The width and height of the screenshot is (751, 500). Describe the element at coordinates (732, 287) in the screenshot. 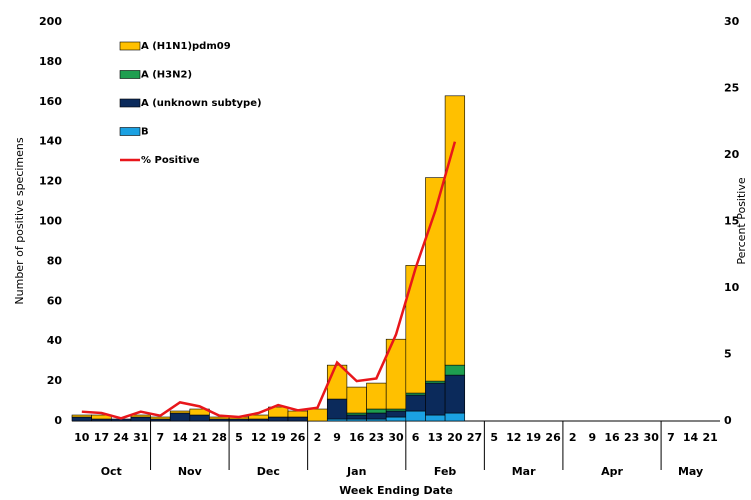

I see `y2-tick-label: 10` at that location.